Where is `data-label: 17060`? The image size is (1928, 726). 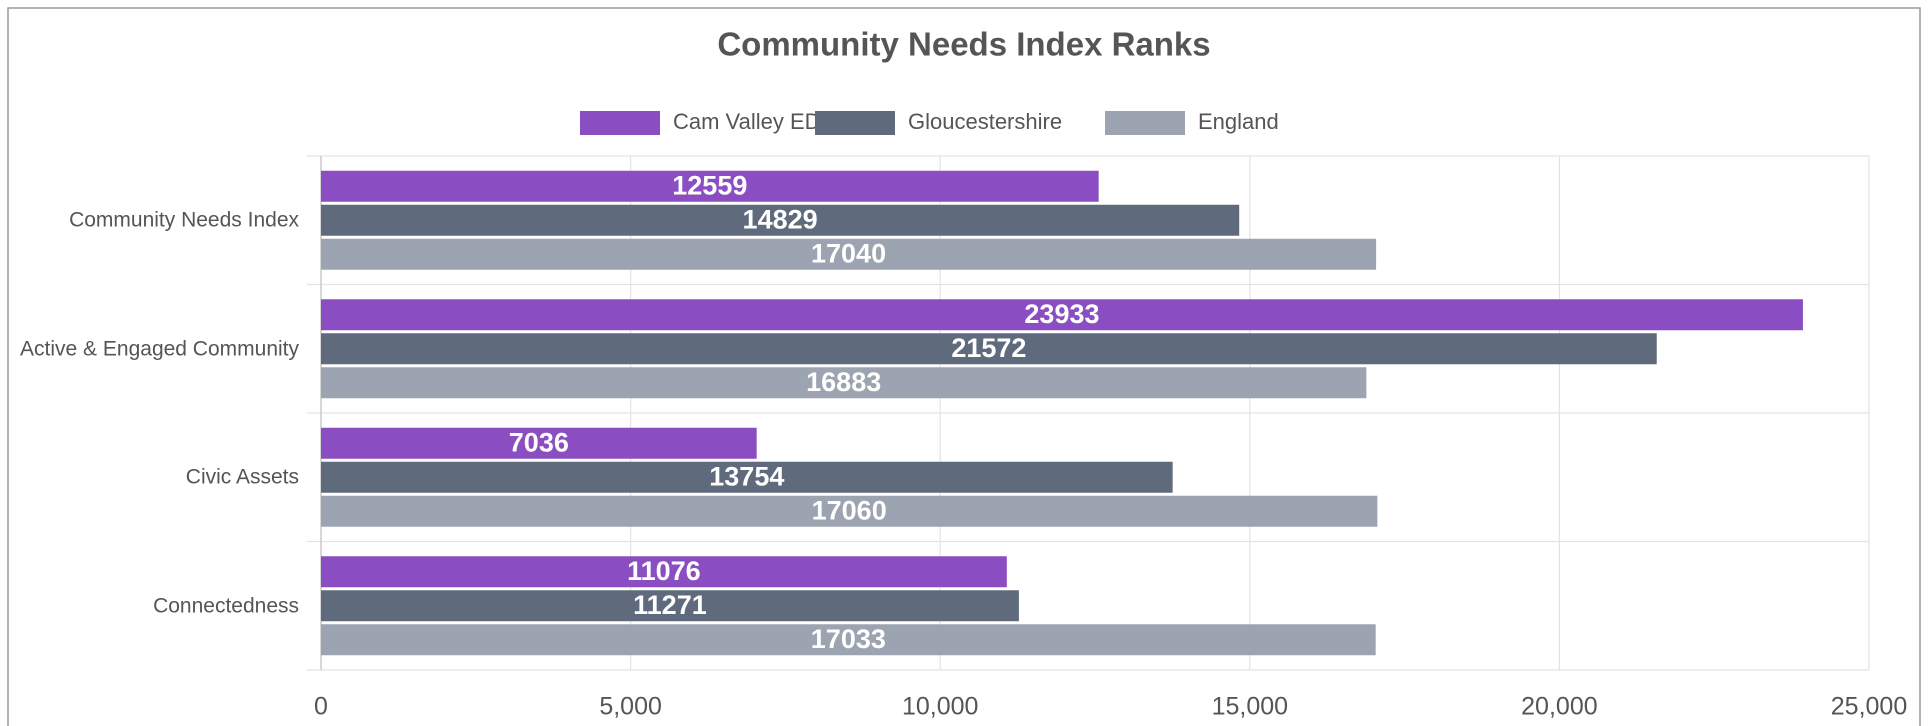 data-label: 17060 is located at coordinates (849, 510).